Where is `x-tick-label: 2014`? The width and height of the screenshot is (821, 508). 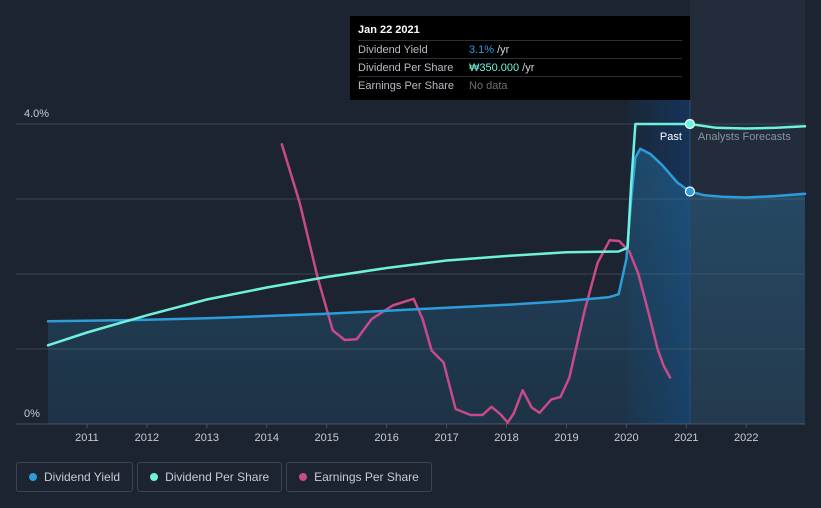 x-tick-label: 2014 is located at coordinates (267, 438).